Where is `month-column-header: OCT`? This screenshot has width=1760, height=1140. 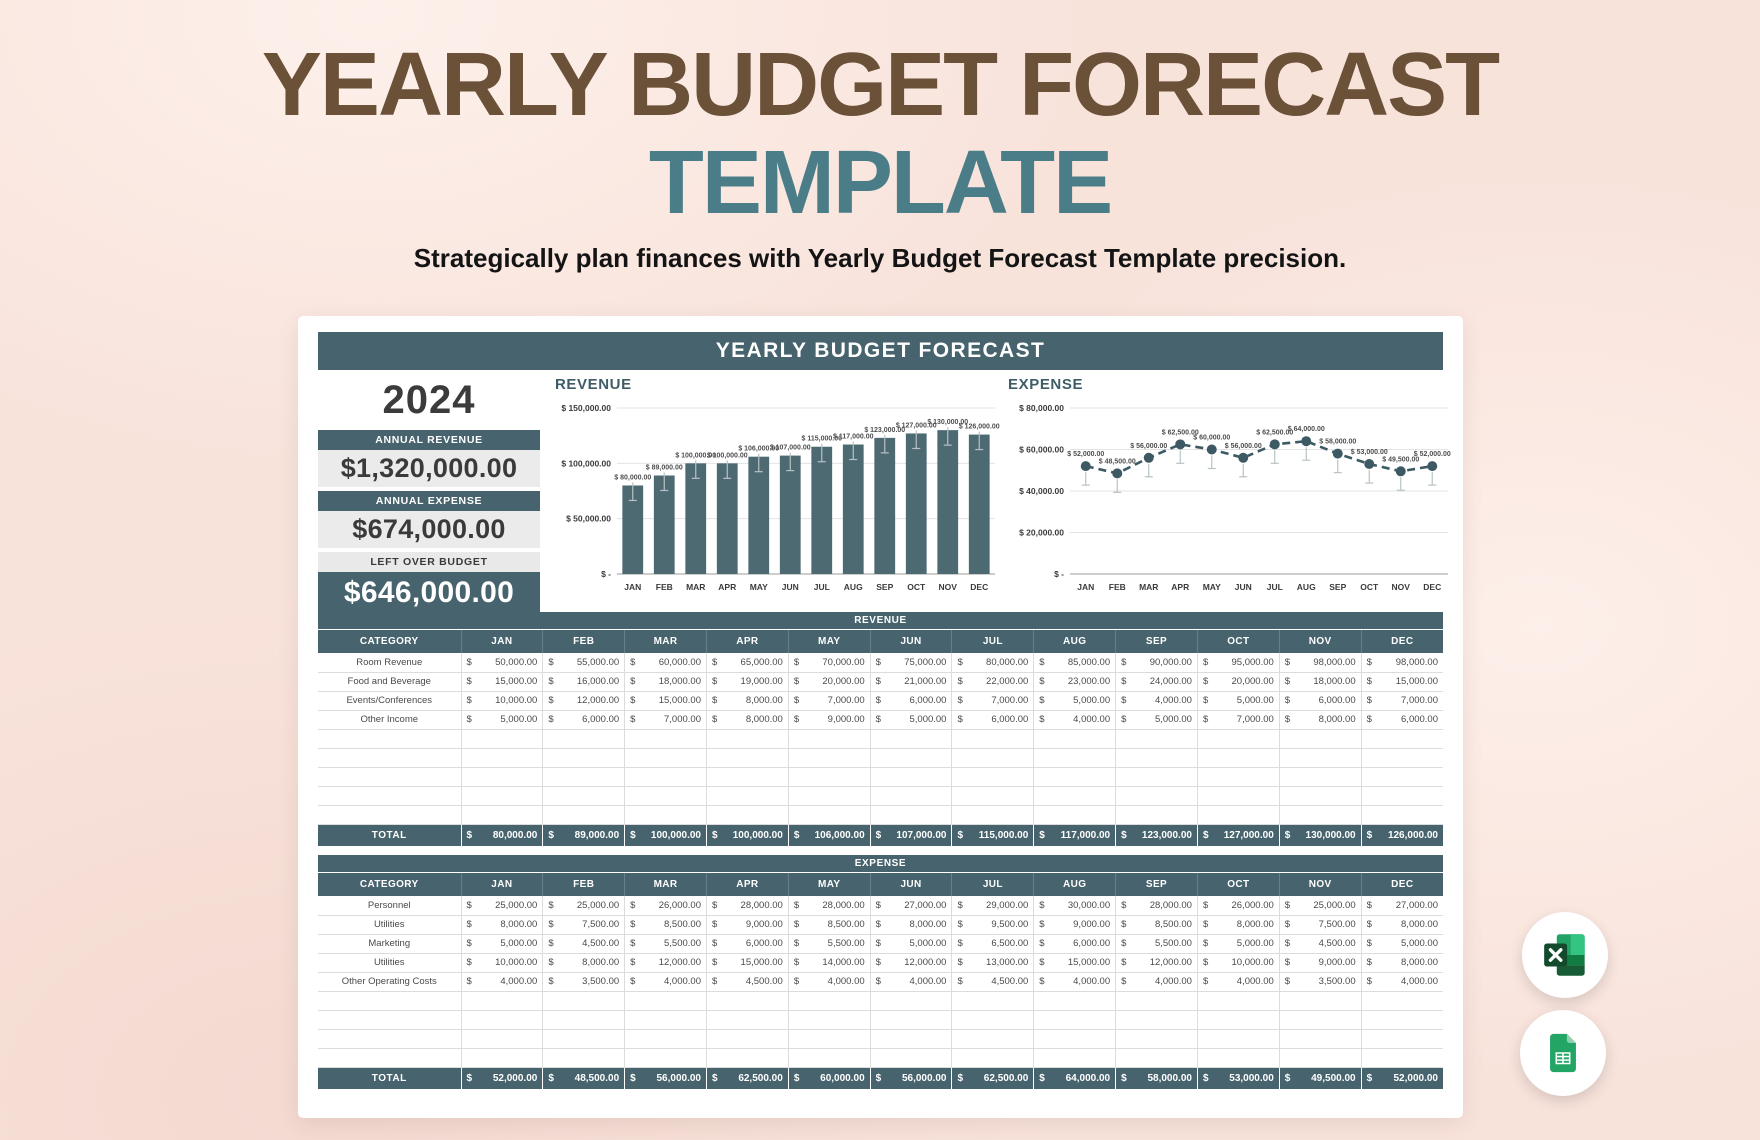 month-column-header: OCT is located at coordinates (1238, 884).